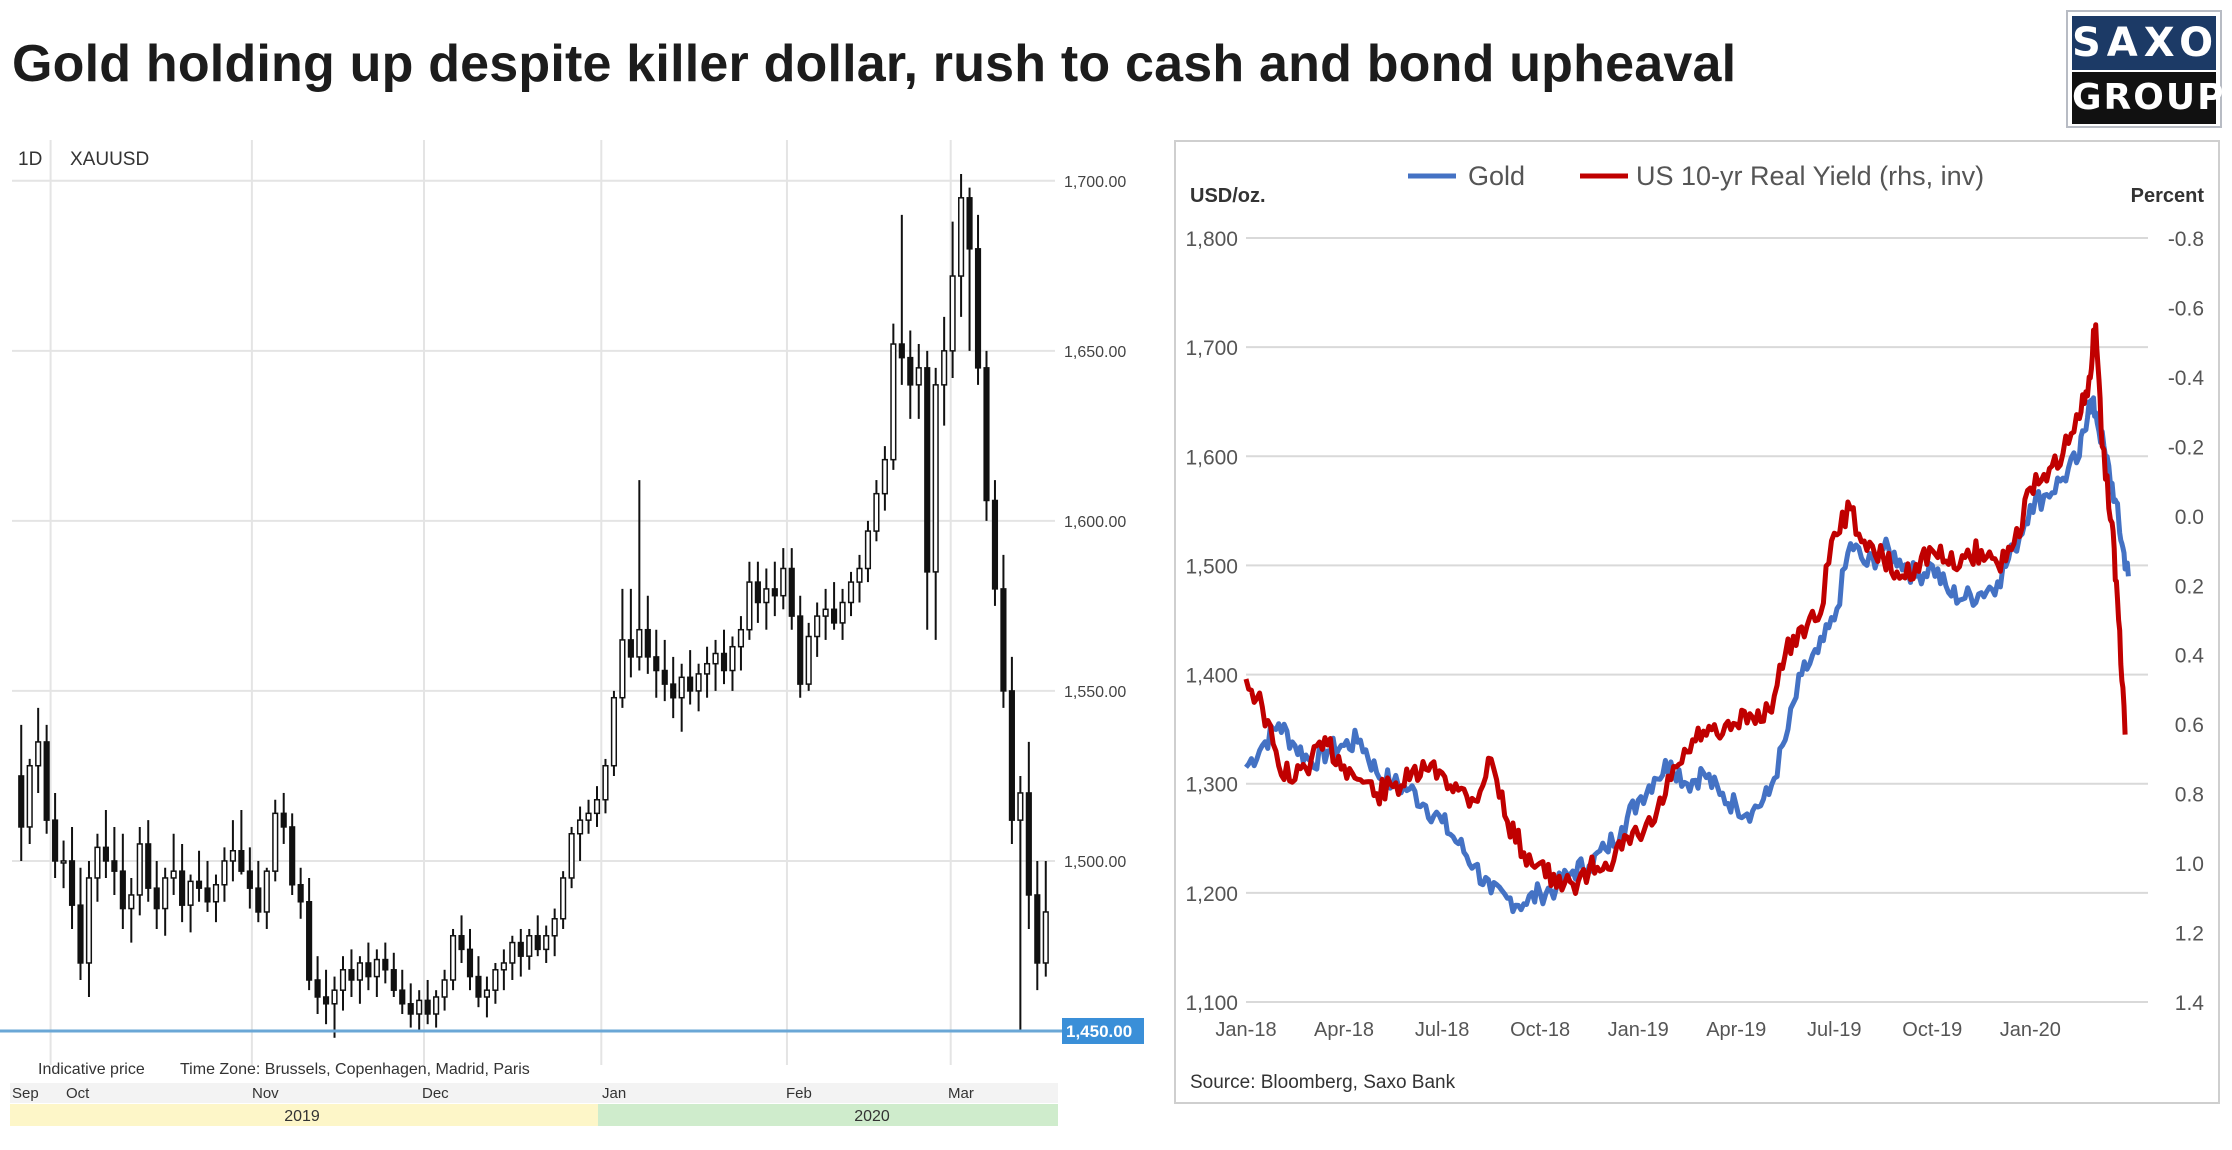 The height and width of the screenshot is (1150, 2232). Describe the element at coordinates (1211, 457) in the screenshot. I see `left-tick-label: 1,600` at that location.